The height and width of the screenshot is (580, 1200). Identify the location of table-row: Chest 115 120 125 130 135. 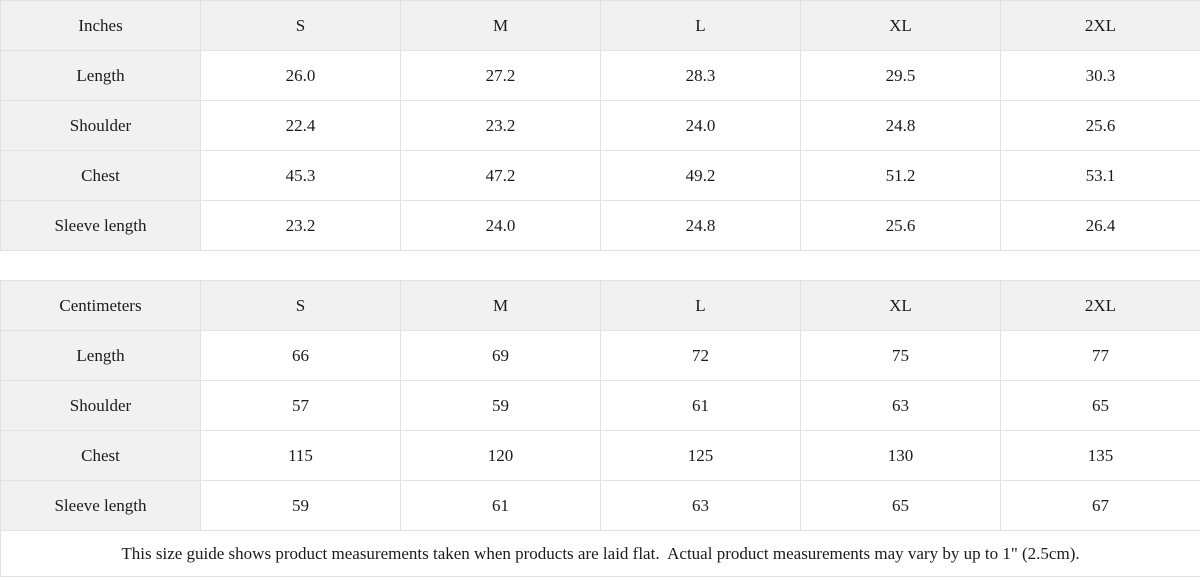
(600, 455).